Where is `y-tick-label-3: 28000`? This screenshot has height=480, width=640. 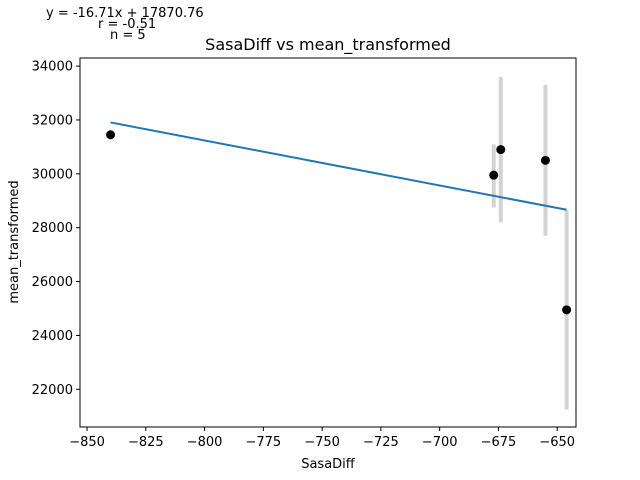 y-tick-label-3: 28000 is located at coordinates (52, 228).